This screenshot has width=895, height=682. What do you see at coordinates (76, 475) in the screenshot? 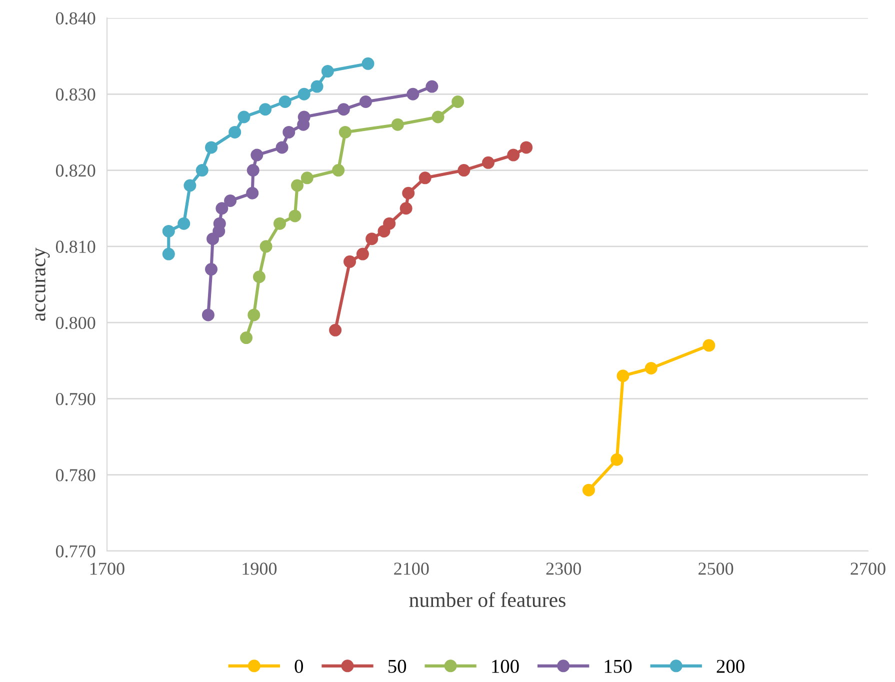
I see `y-tick-label: 0.780` at bounding box center [76, 475].